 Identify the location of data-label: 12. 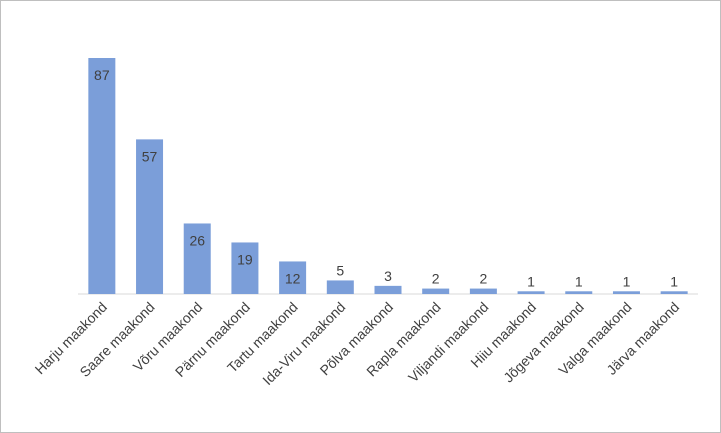
(293, 278).